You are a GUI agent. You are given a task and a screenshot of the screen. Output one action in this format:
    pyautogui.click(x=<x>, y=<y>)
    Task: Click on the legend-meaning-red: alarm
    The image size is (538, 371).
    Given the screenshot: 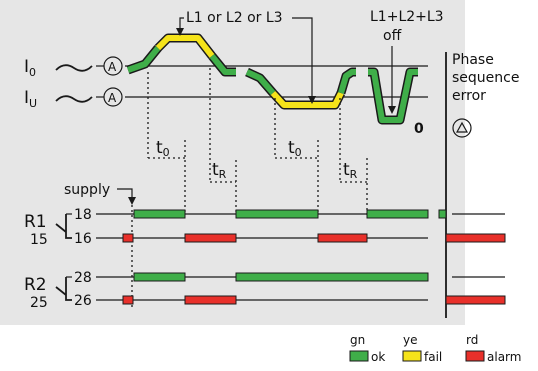 What is the action you would take?
    pyautogui.click(x=504, y=357)
    